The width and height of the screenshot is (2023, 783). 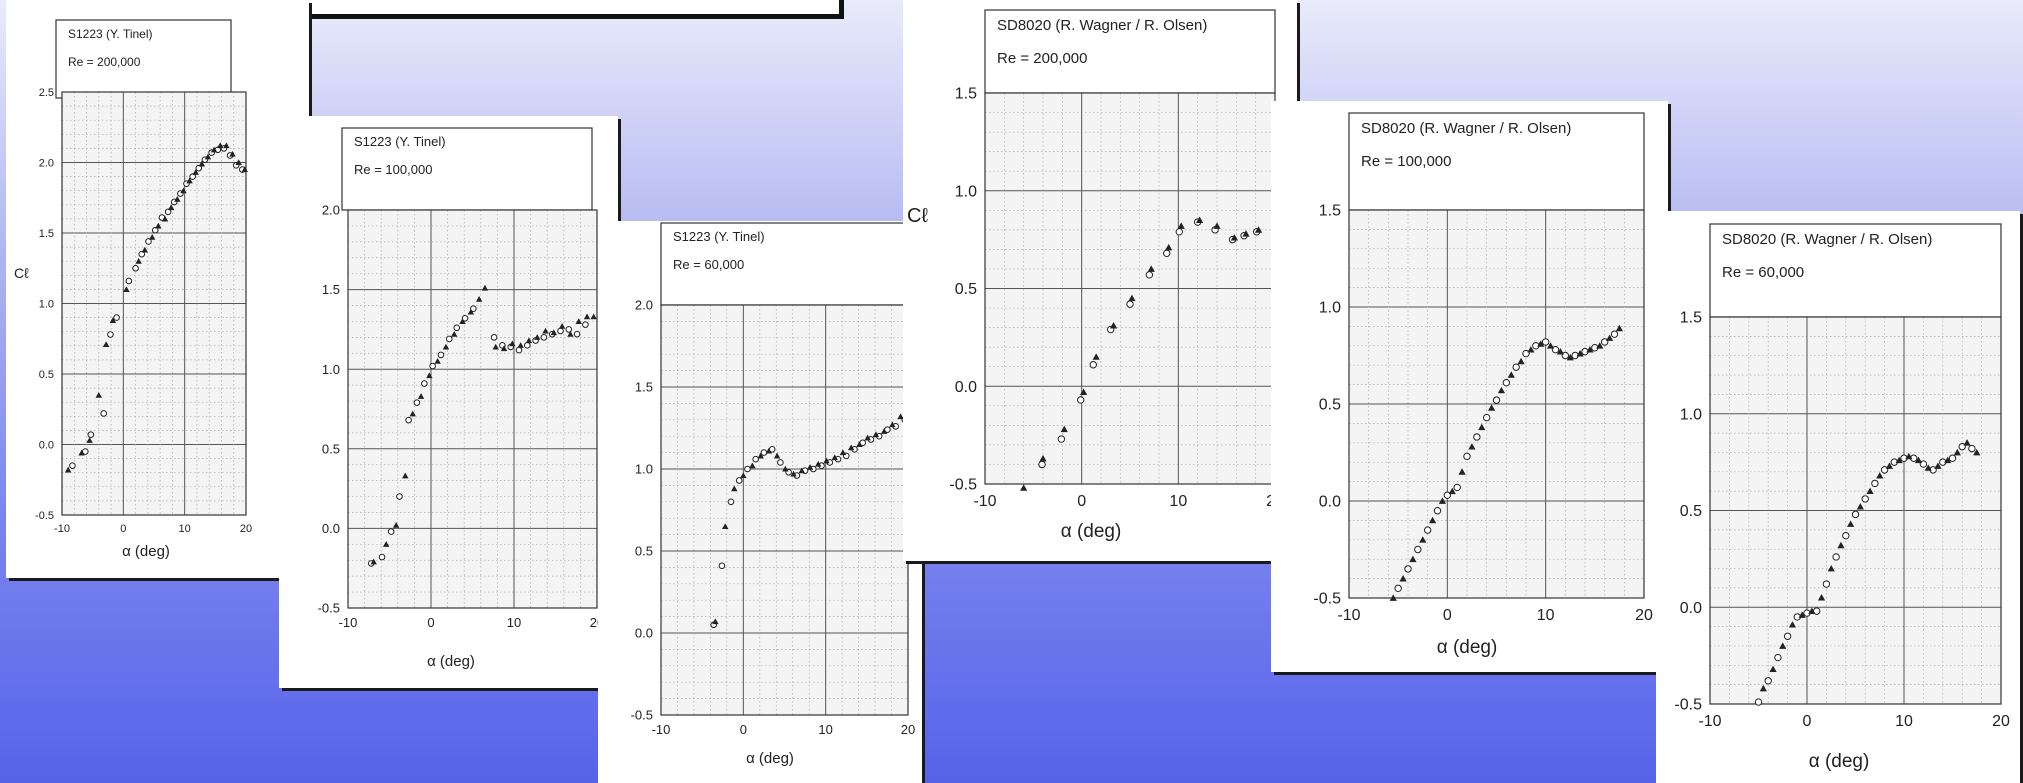 What do you see at coordinates (1102, 25) in the screenshot?
I see `chart-title: SD8020 (R. Wagner / R. Olsen)` at bounding box center [1102, 25].